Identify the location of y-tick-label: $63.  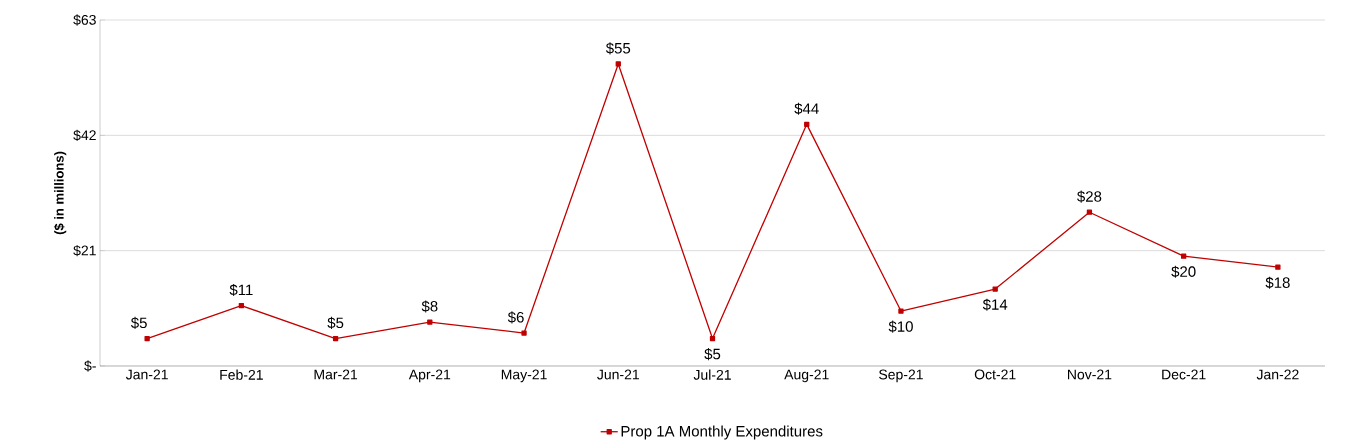
(84, 20).